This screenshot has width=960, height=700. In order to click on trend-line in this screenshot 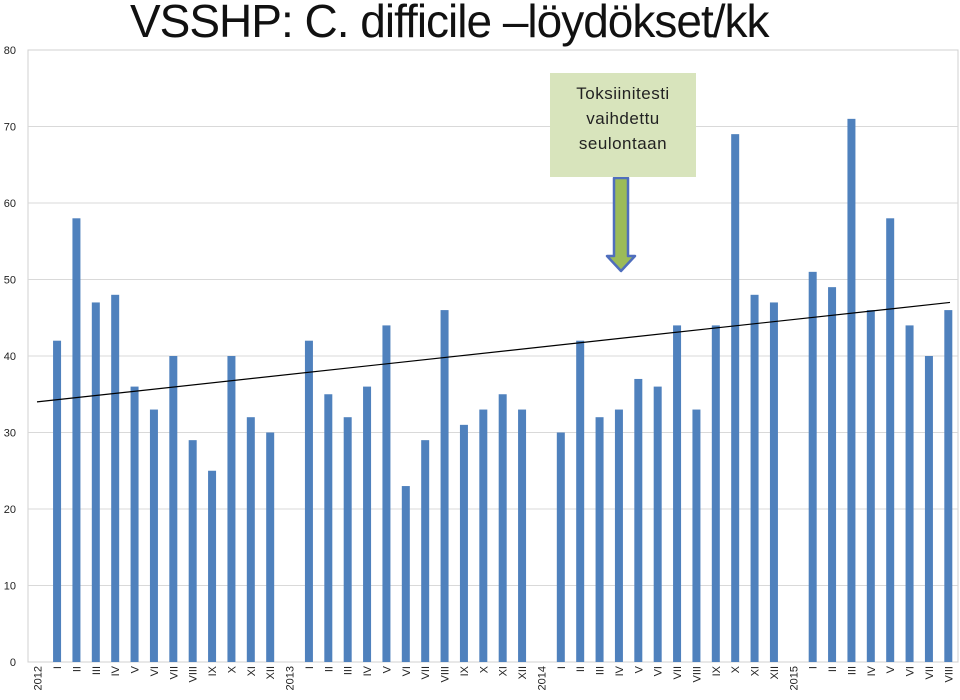, I will do `click(493, 352)`.